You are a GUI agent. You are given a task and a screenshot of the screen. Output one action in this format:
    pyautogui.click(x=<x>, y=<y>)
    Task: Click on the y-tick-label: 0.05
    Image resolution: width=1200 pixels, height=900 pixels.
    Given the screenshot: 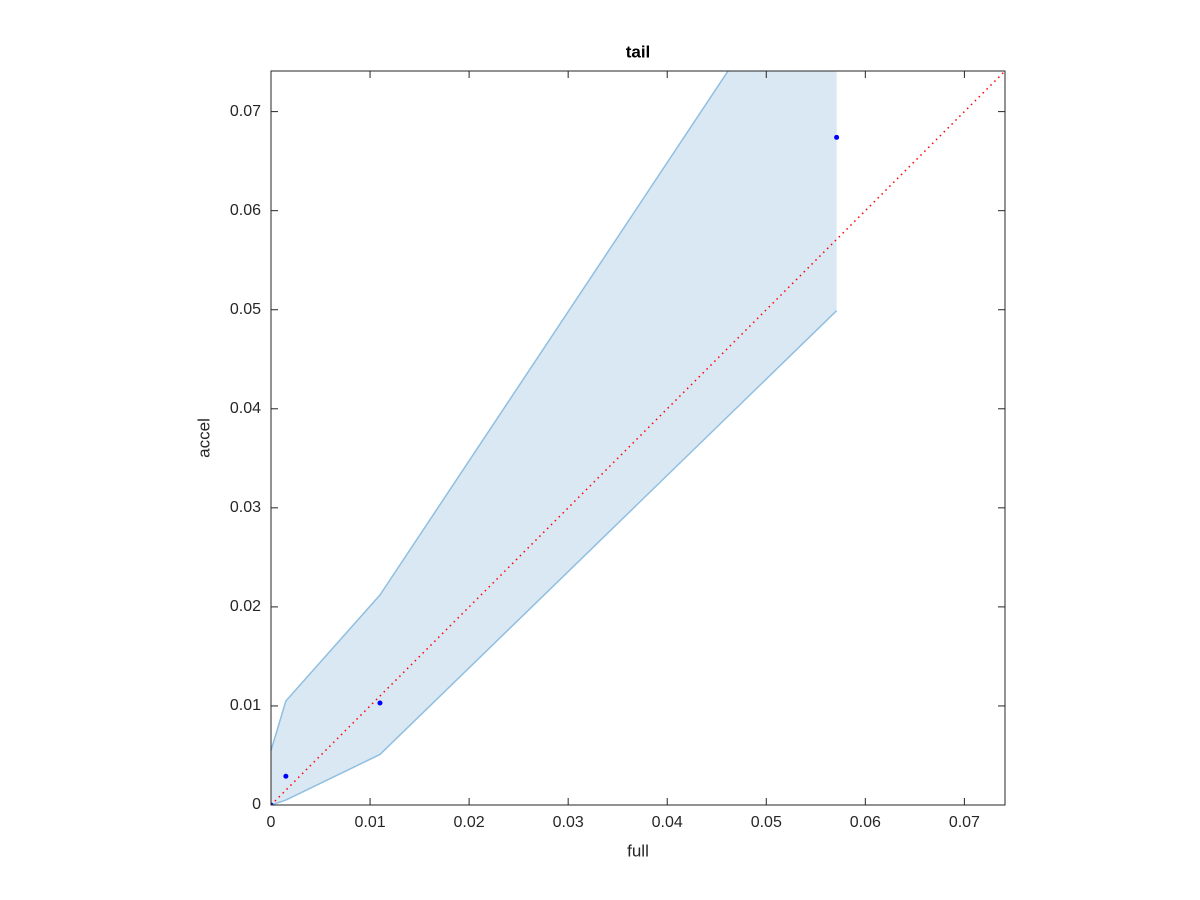 What is the action you would take?
    pyautogui.click(x=245, y=309)
    